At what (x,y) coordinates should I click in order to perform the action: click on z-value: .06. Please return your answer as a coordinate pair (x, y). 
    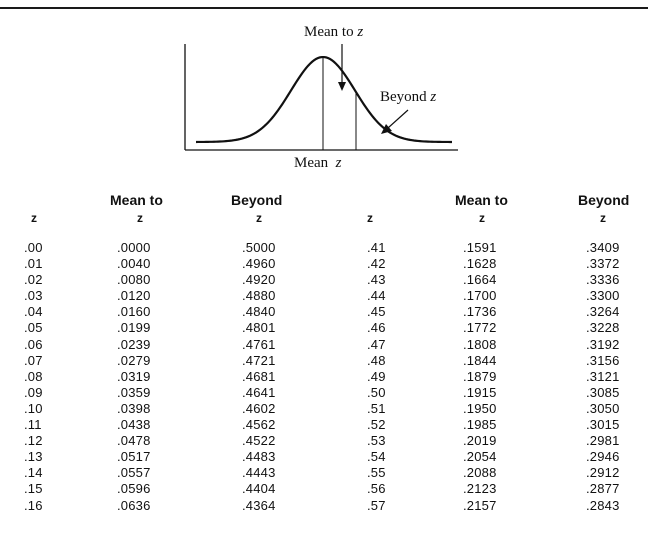
    Looking at the image, I should click on (33, 344).